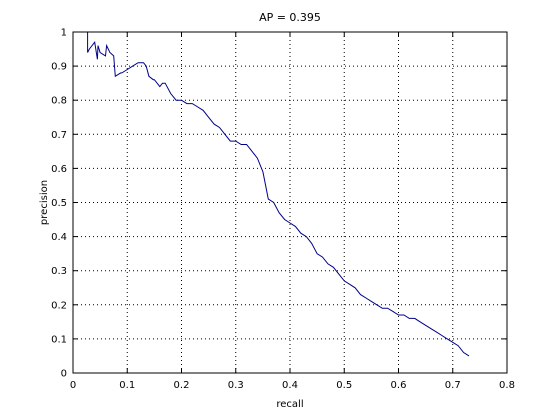 The width and height of the screenshot is (560, 420). I want to click on x-tick-label: 0.5, so click(344, 385).